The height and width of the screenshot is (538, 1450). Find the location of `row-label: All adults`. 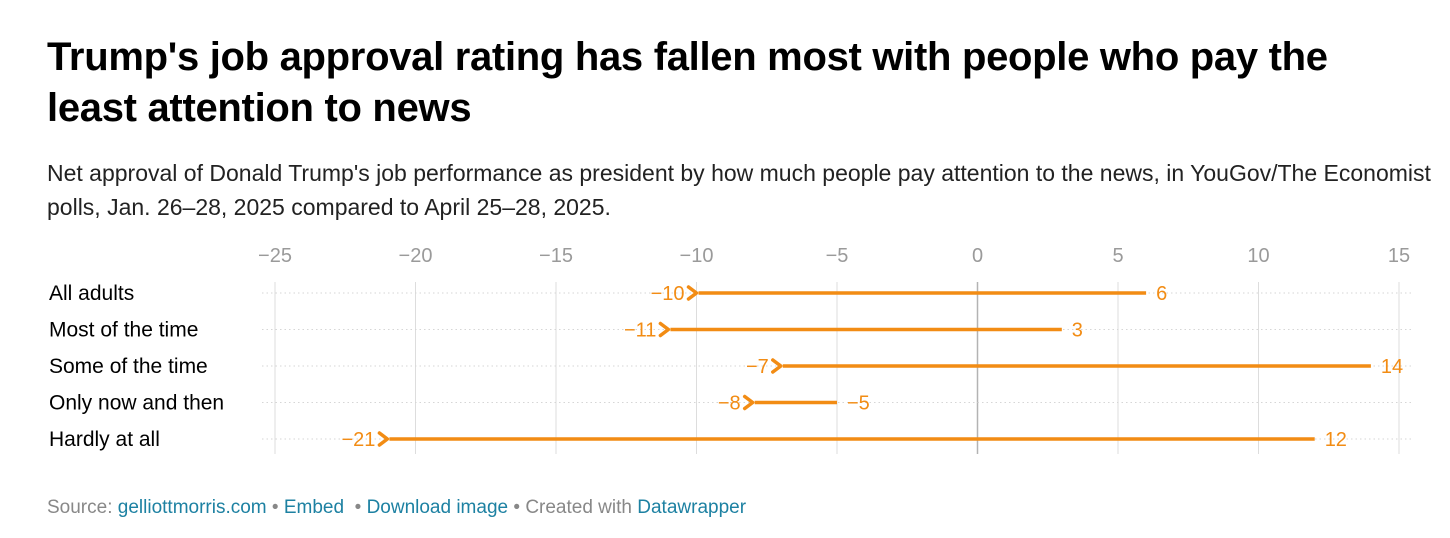

row-label: All adults is located at coordinates (91, 293).